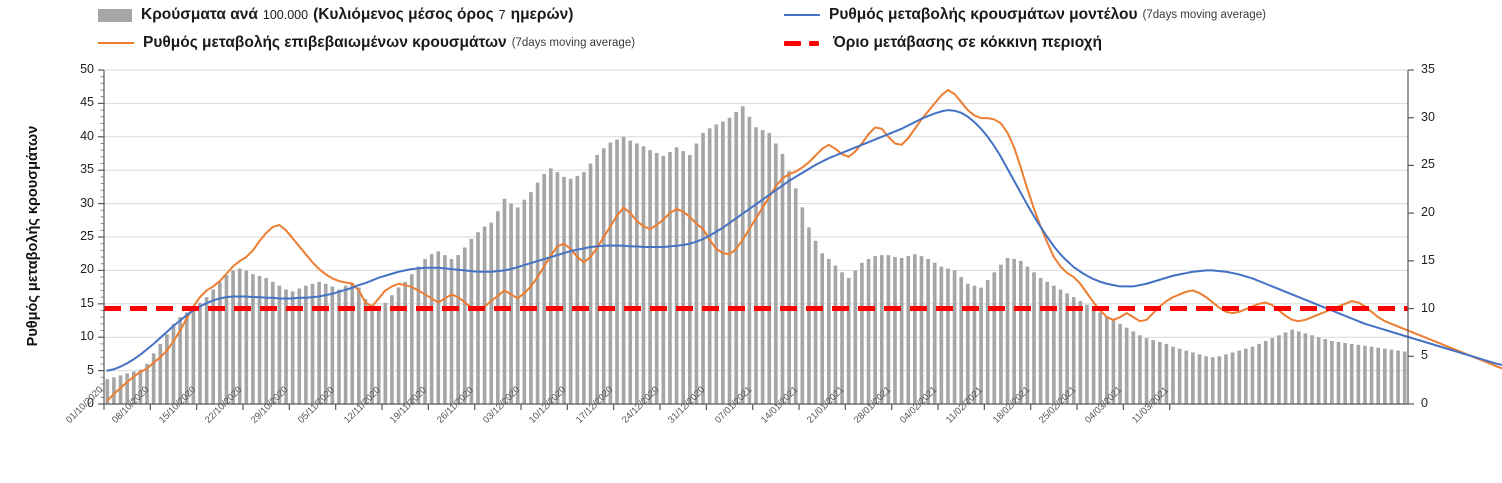  What do you see at coordinates (1428, 212) in the screenshot?
I see `y-tick-right: 20` at bounding box center [1428, 212].